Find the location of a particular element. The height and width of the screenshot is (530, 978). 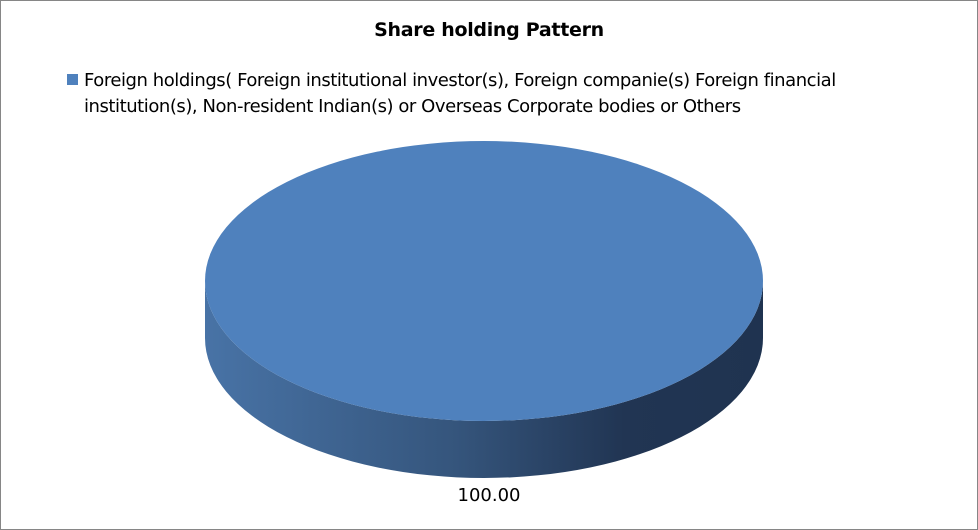

chart-title: Share holding Pattern is located at coordinates (489, 30).